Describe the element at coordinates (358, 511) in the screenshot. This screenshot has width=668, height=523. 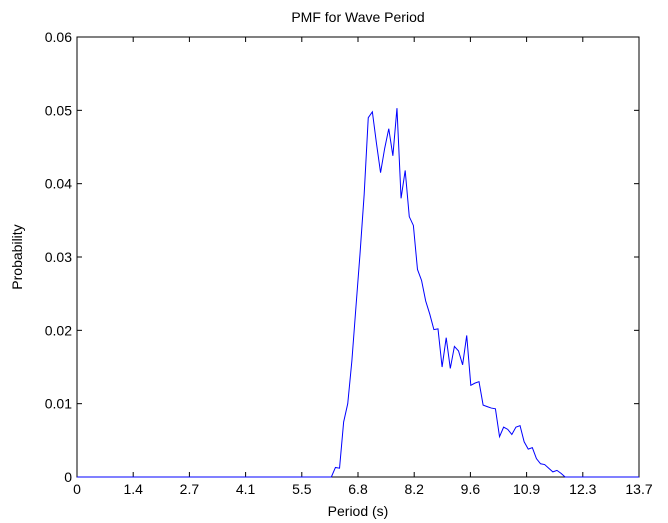
I see `x-axis-label: Period (s)` at that location.